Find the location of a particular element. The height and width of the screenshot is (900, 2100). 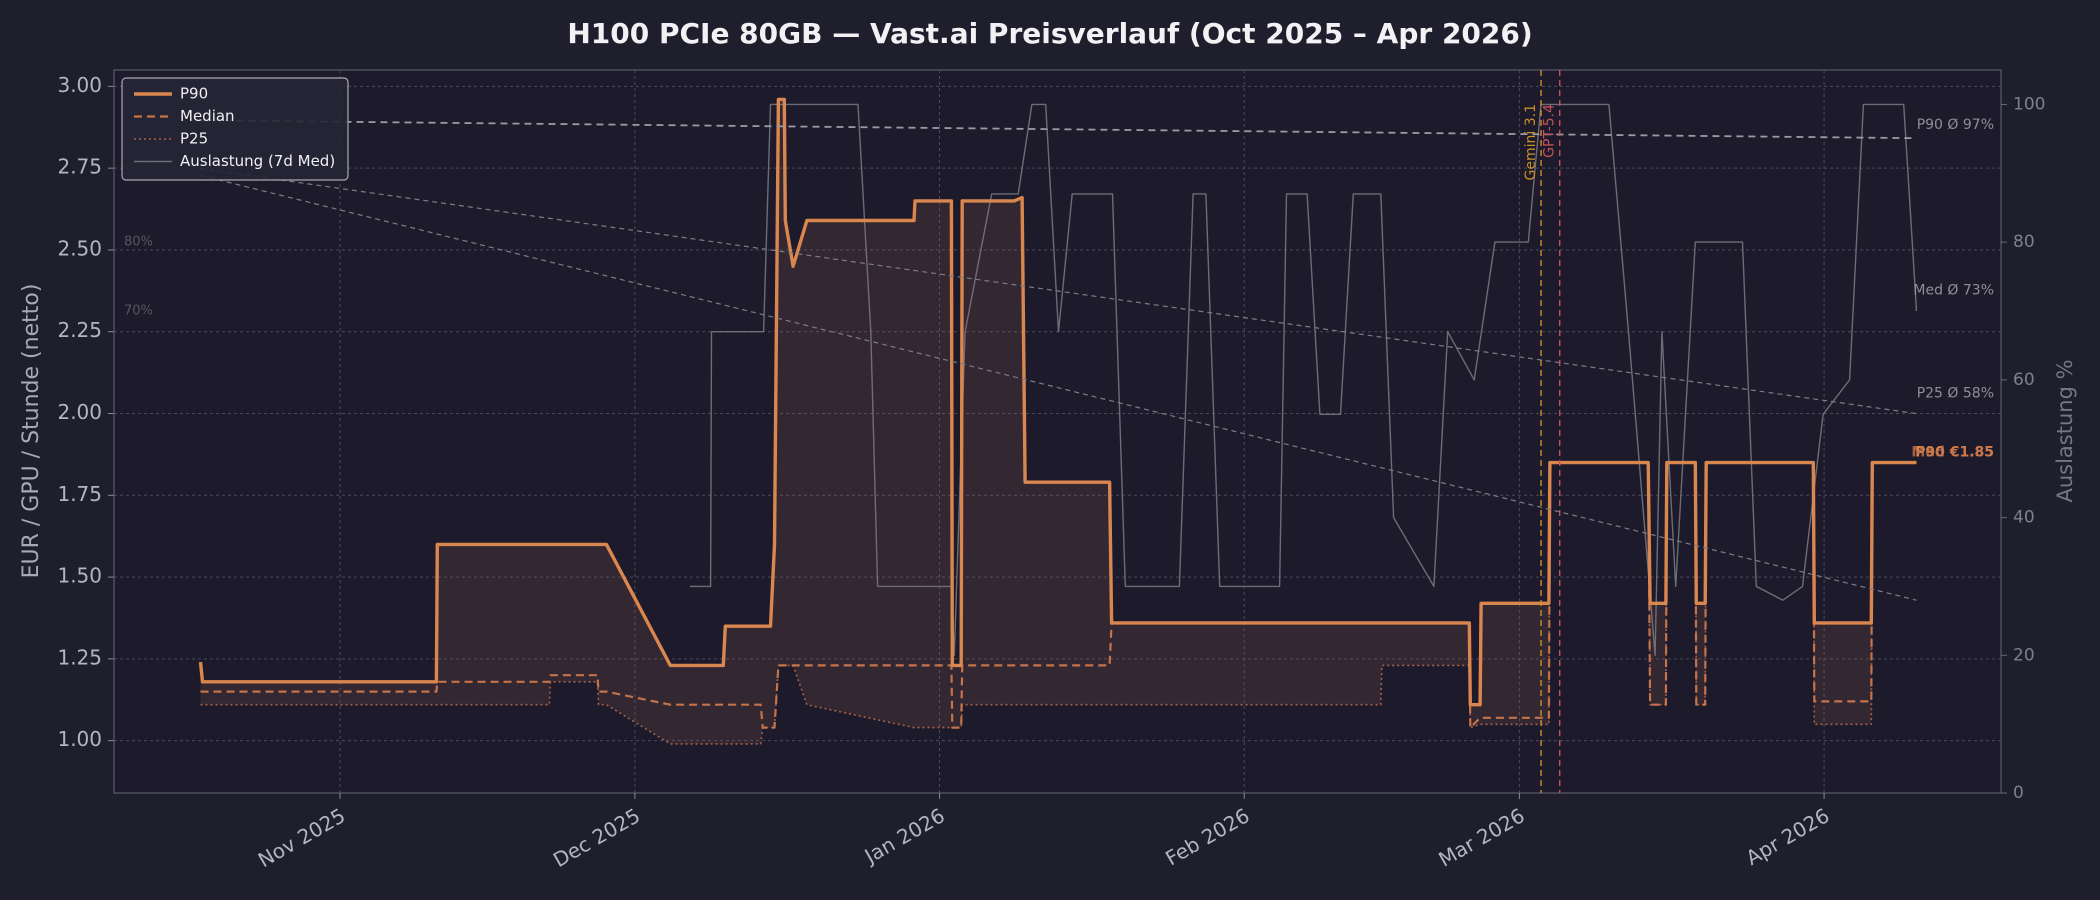

end-label: Med €1.85 is located at coordinates (1952, 453).